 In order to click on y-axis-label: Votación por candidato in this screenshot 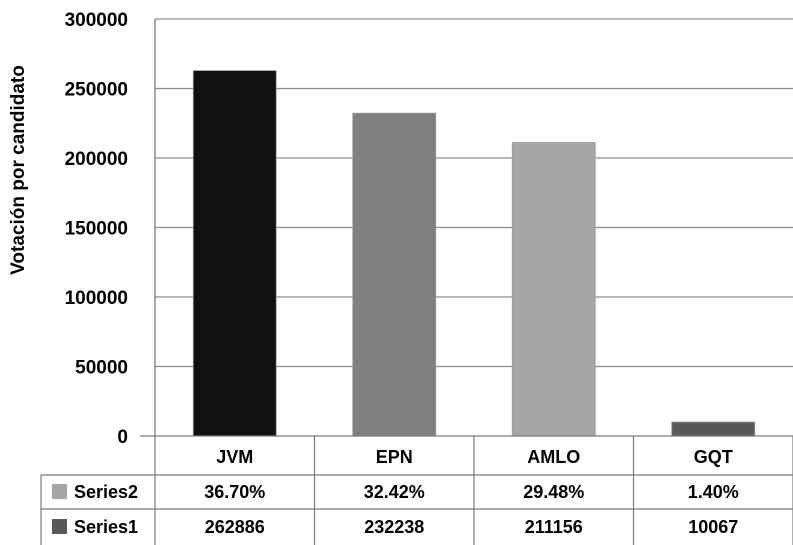, I will do `click(18, 170)`.